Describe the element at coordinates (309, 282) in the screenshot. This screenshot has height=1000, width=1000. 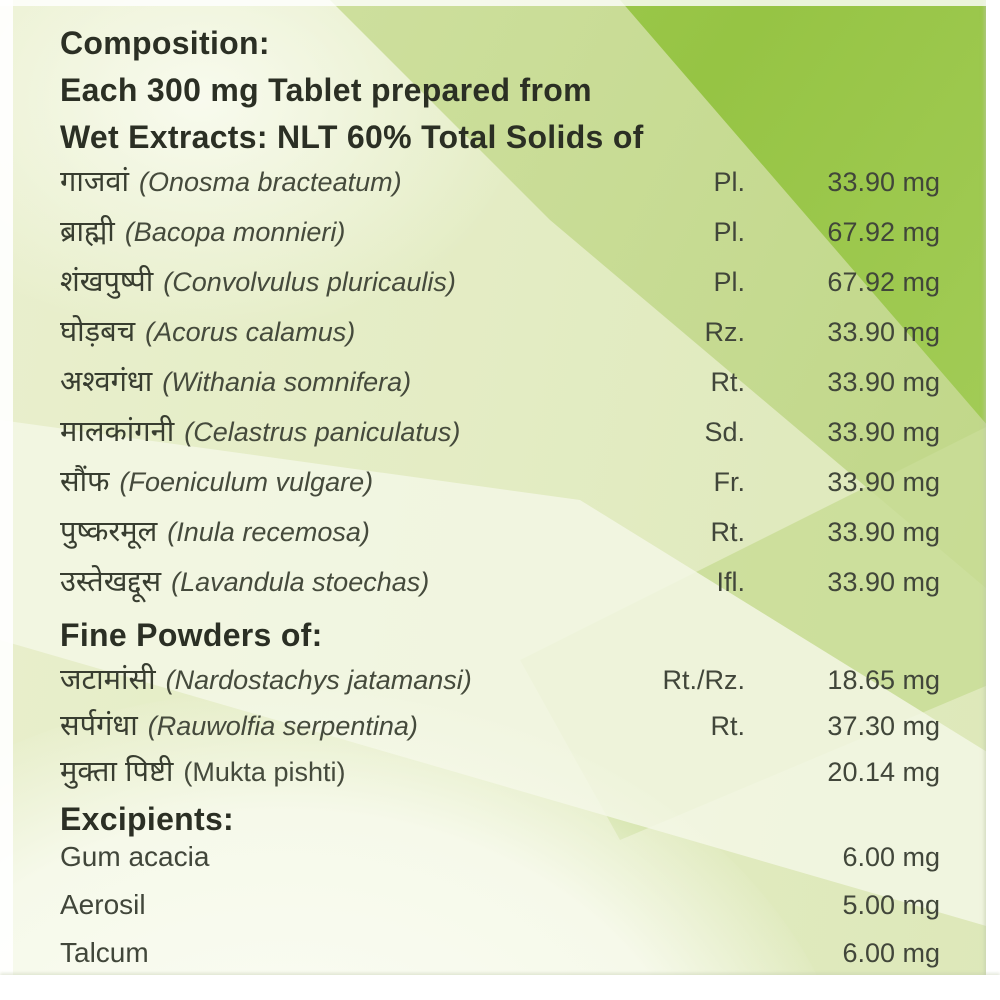
I see `ingredient-name-latin: (Convolvulus pluricaulis)` at that location.